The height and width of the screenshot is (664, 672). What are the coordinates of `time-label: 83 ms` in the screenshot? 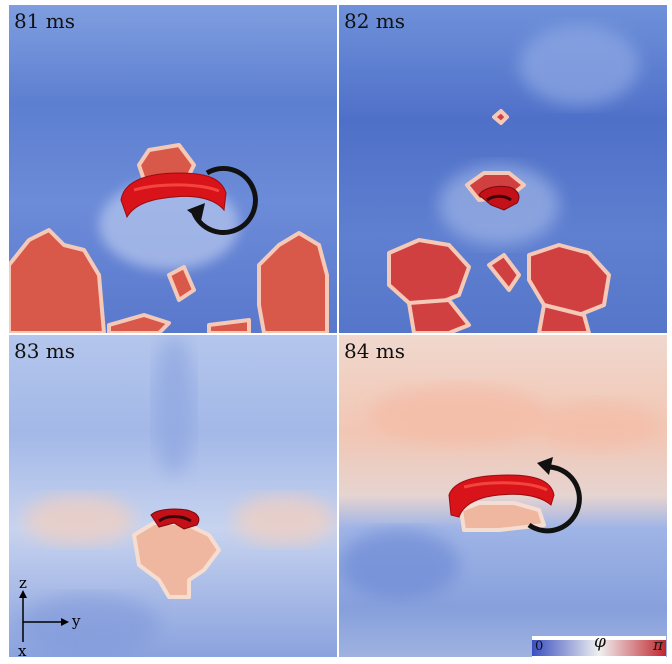 It's located at (45, 351).